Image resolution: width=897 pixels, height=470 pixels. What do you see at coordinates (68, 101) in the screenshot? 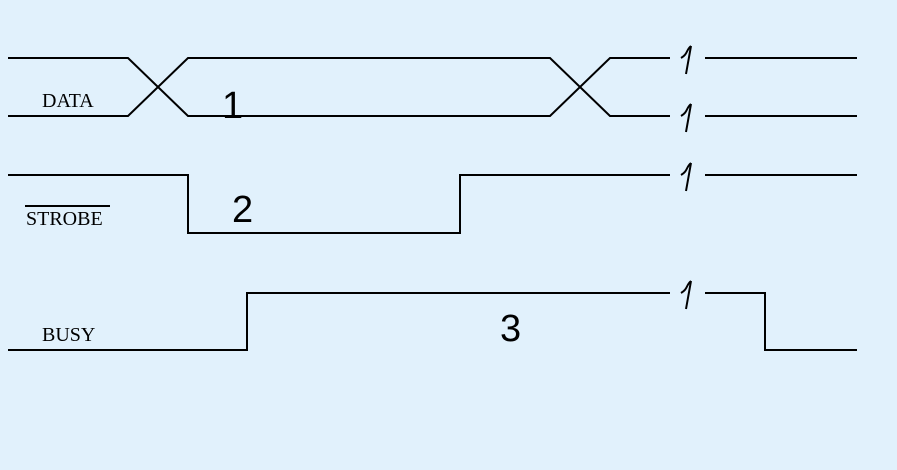
I see `data-label: DATA` at bounding box center [68, 101].